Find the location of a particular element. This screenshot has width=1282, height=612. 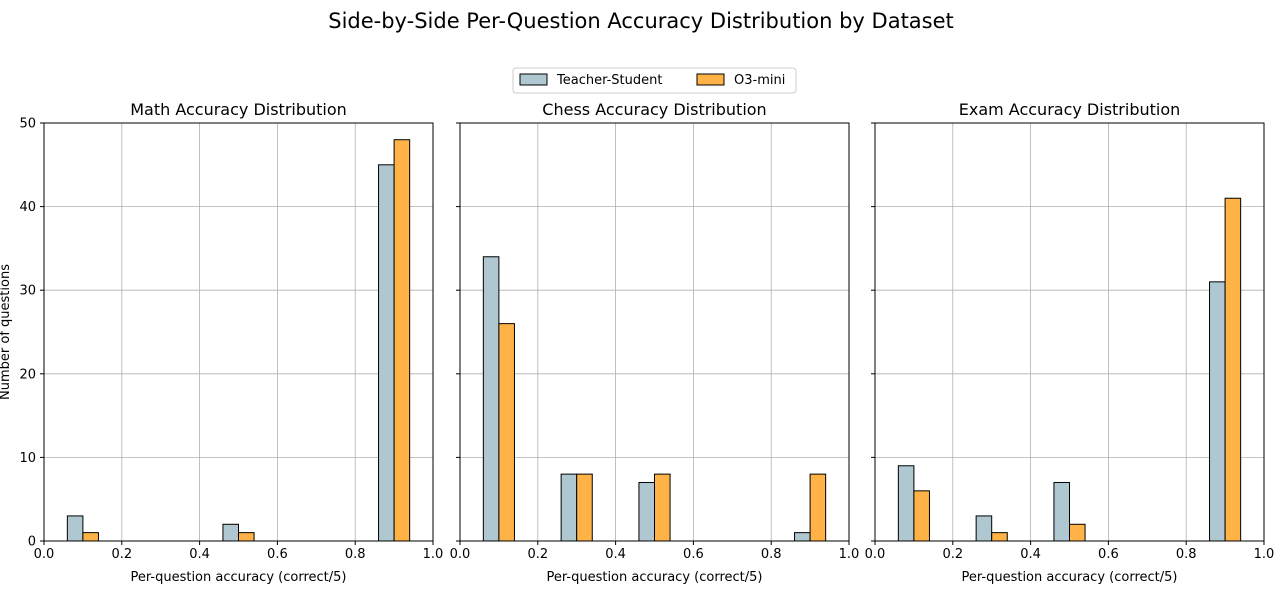

y-tick-label: 30 is located at coordinates (27, 291).